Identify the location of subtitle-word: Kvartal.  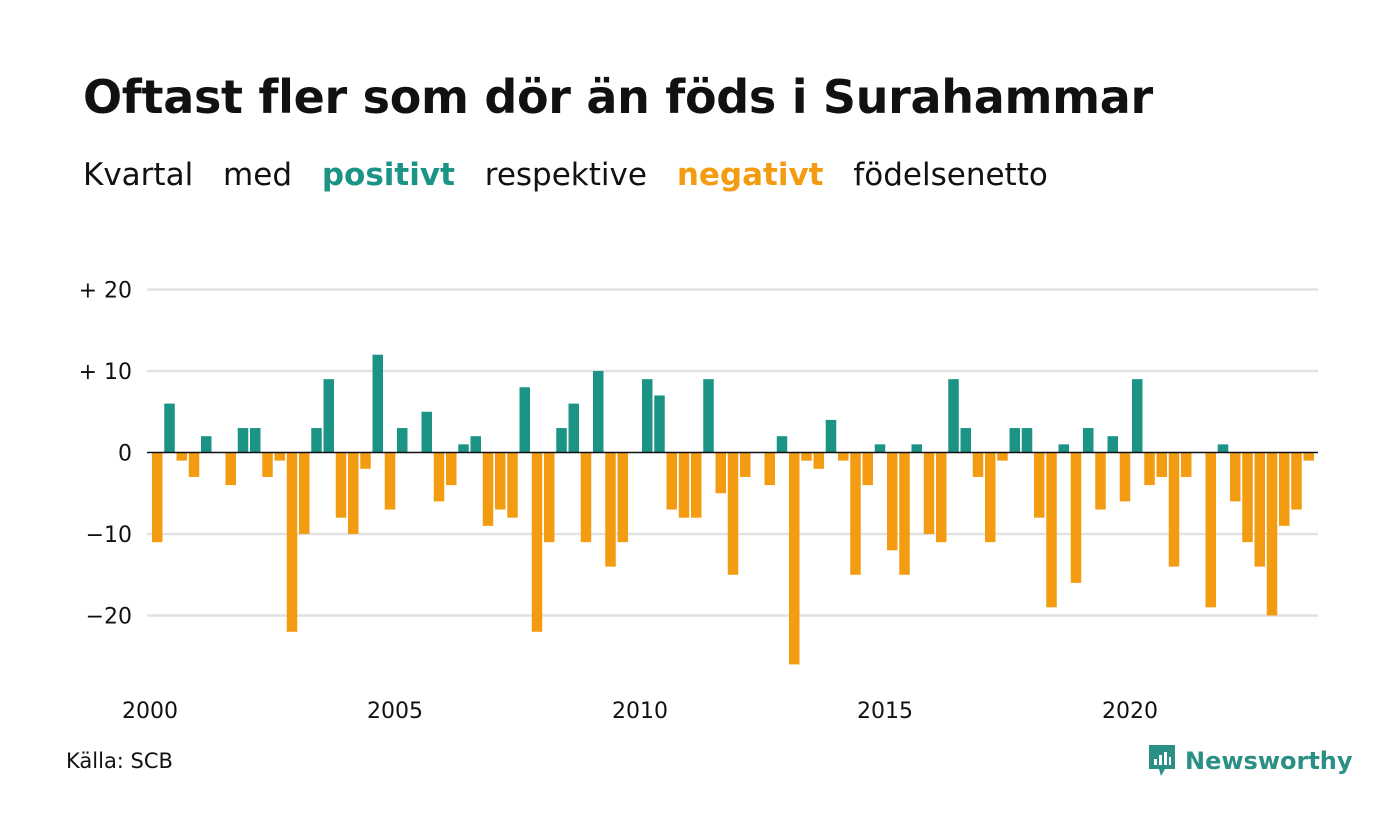
(138, 175).